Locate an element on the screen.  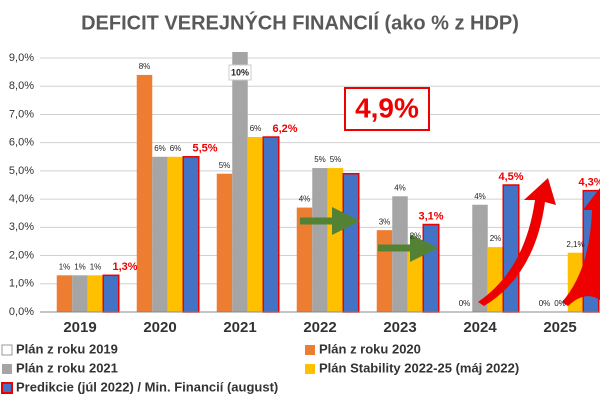
y-tick-label: 7,0% is located at coordinates (21, 114).